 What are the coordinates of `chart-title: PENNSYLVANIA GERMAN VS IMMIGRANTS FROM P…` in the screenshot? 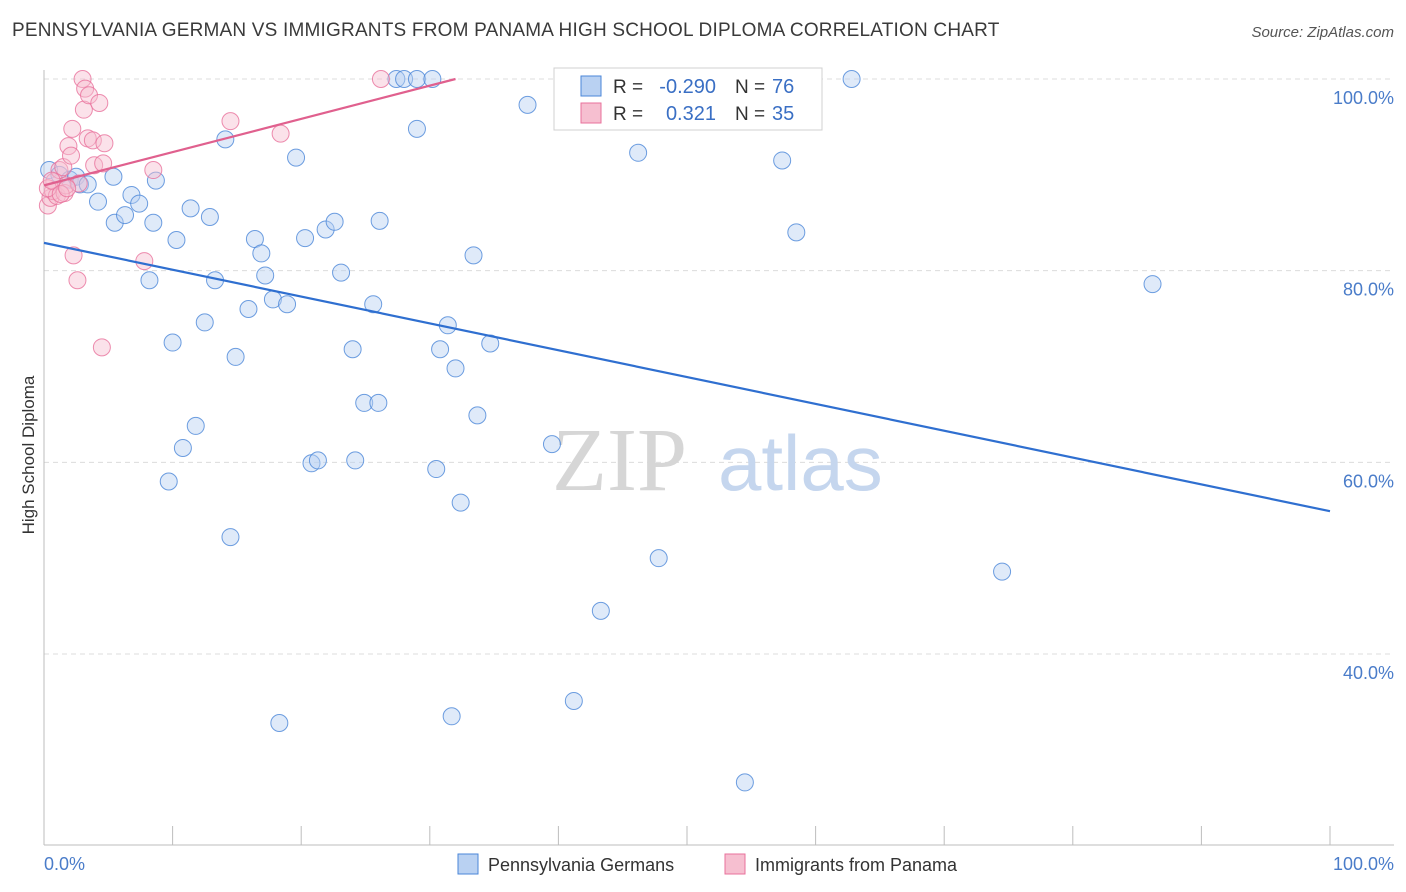 It's located at (506, 30).